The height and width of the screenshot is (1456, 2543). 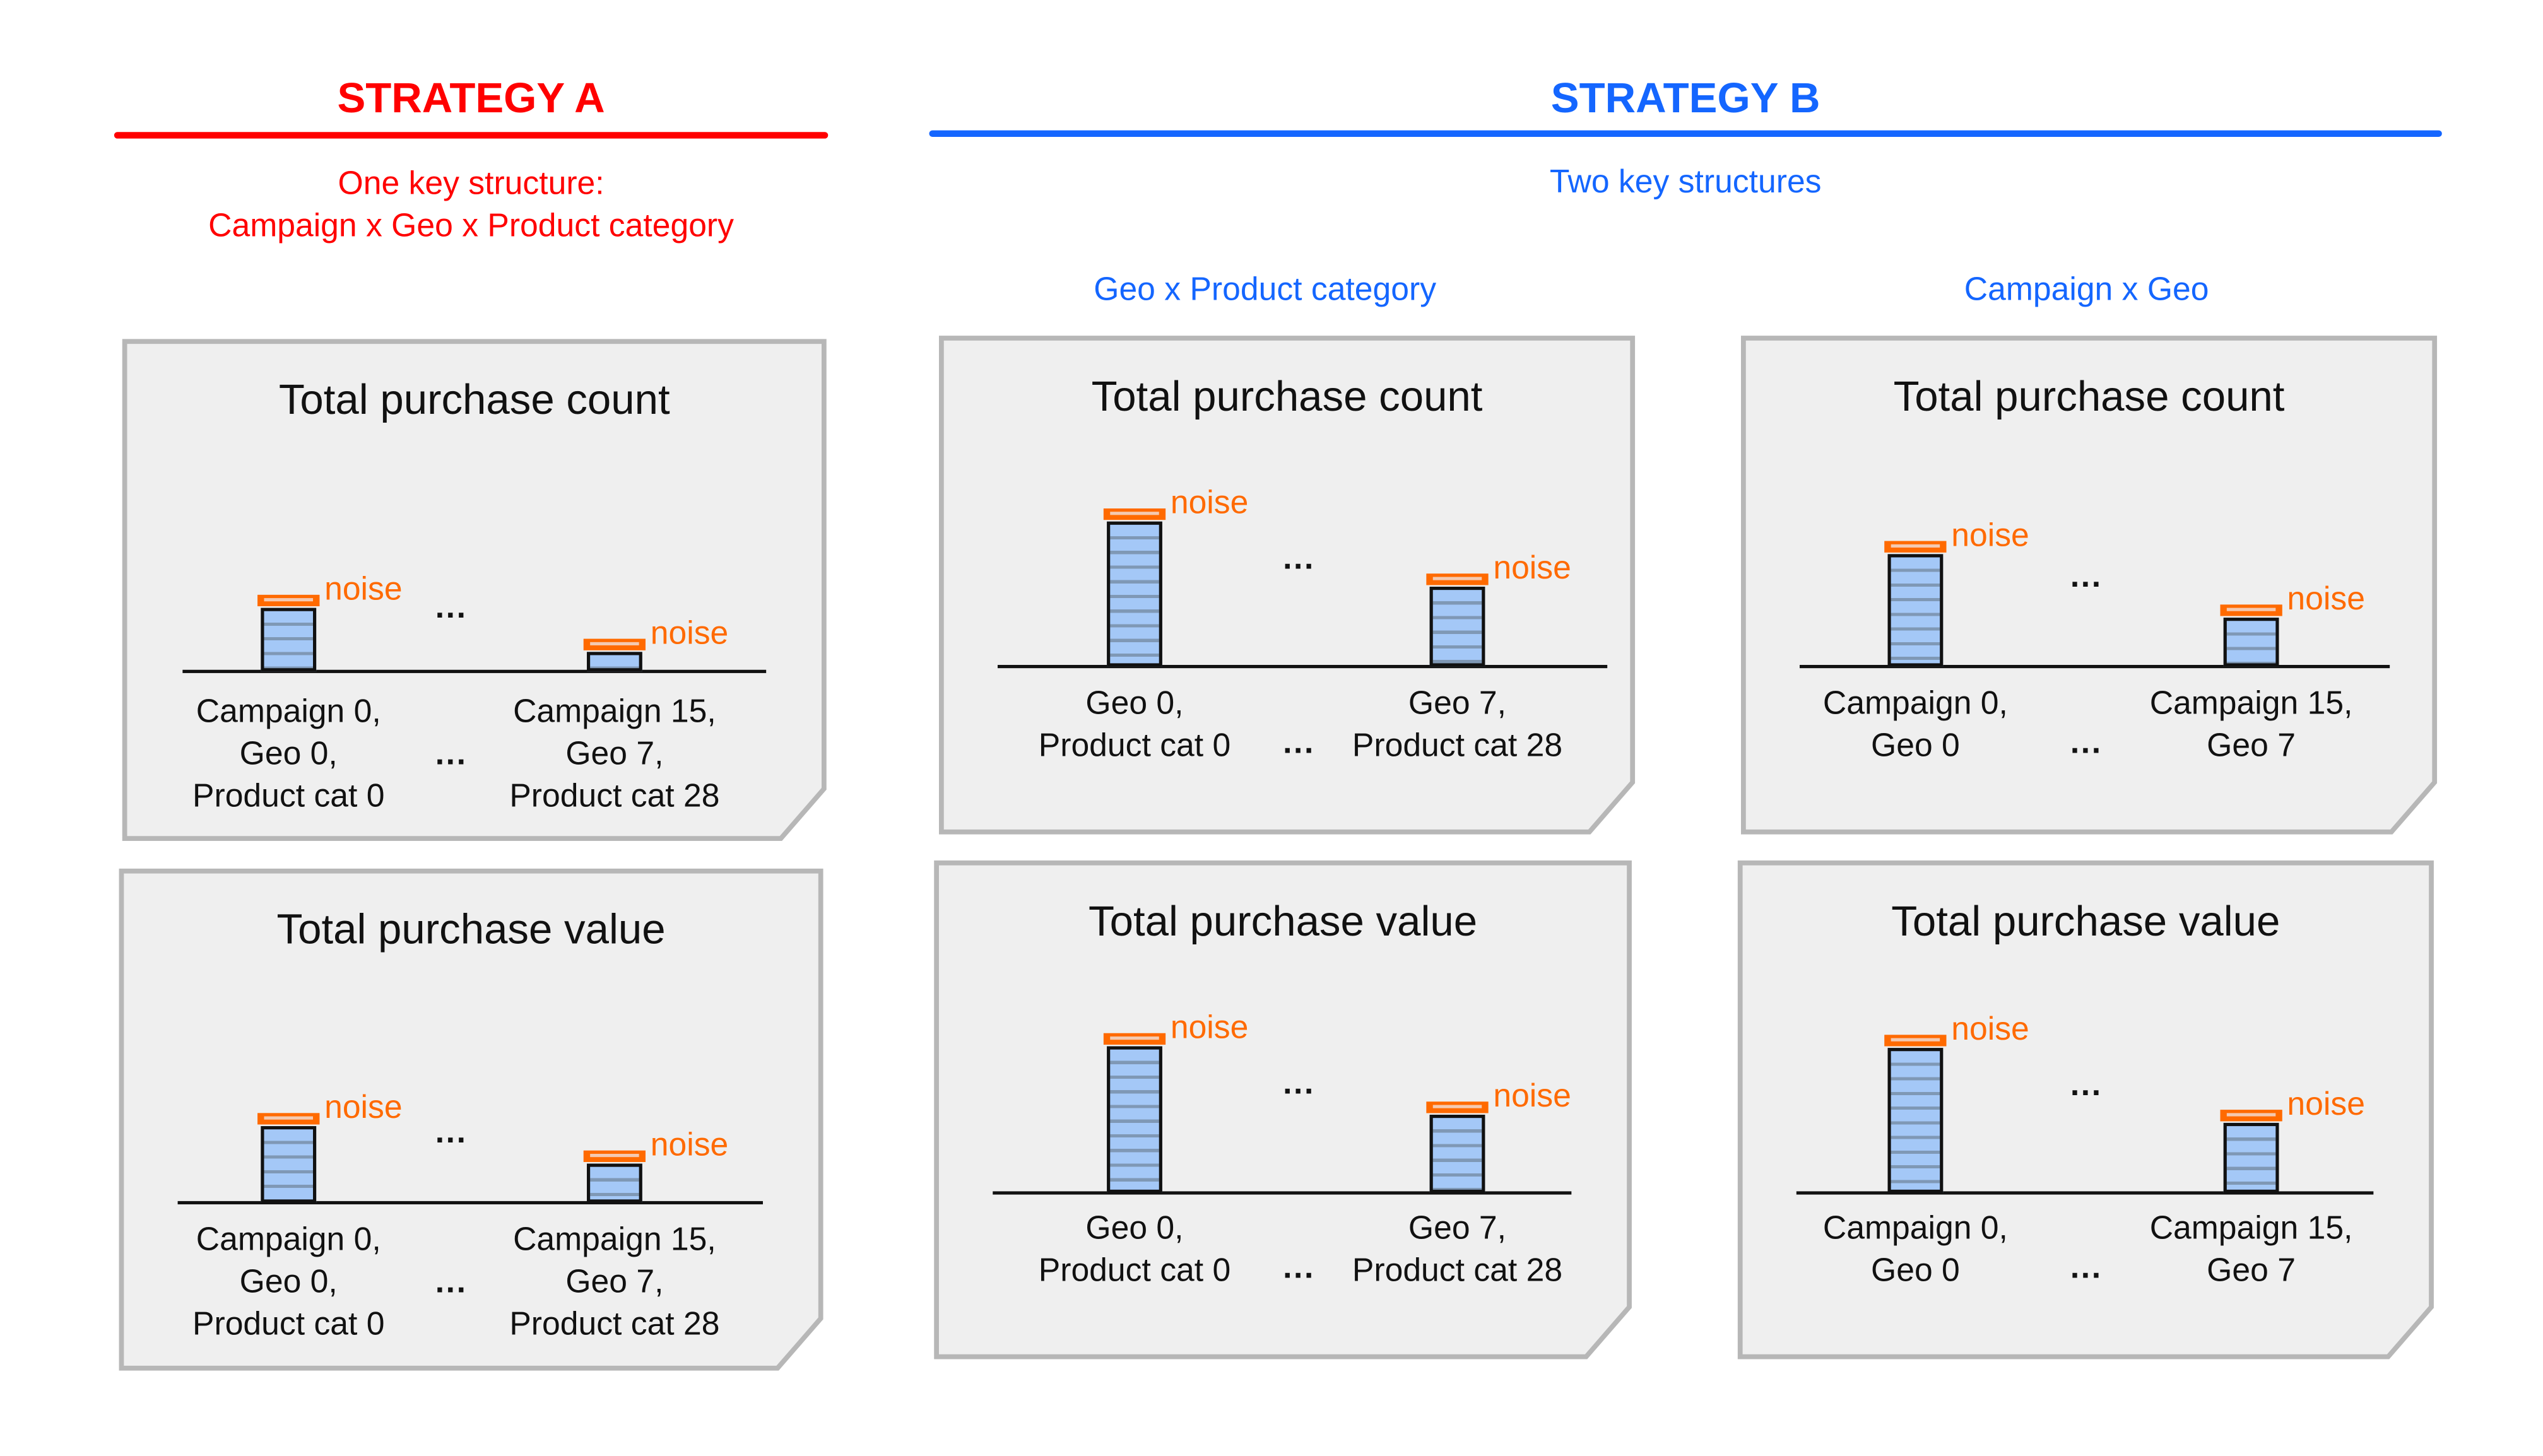 What do you see at coordinates (1685, 182) in the screenshot?
I see `strategy-b-subtitle: Two key structures` at bounding box center [1685, 182].